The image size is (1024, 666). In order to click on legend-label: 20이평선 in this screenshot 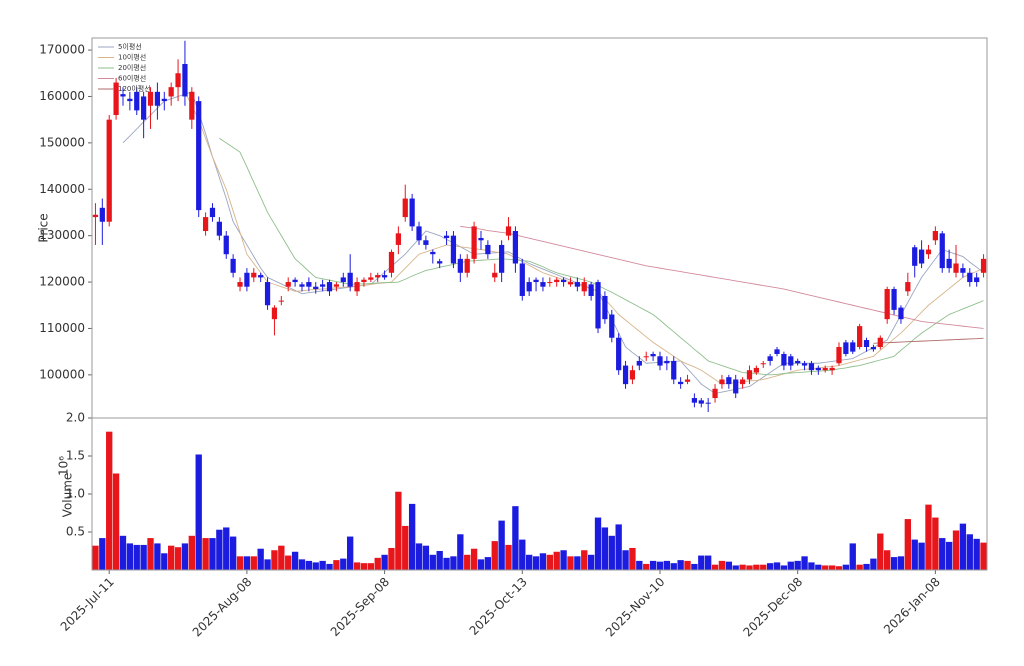, I will do `click(132, 67)`.